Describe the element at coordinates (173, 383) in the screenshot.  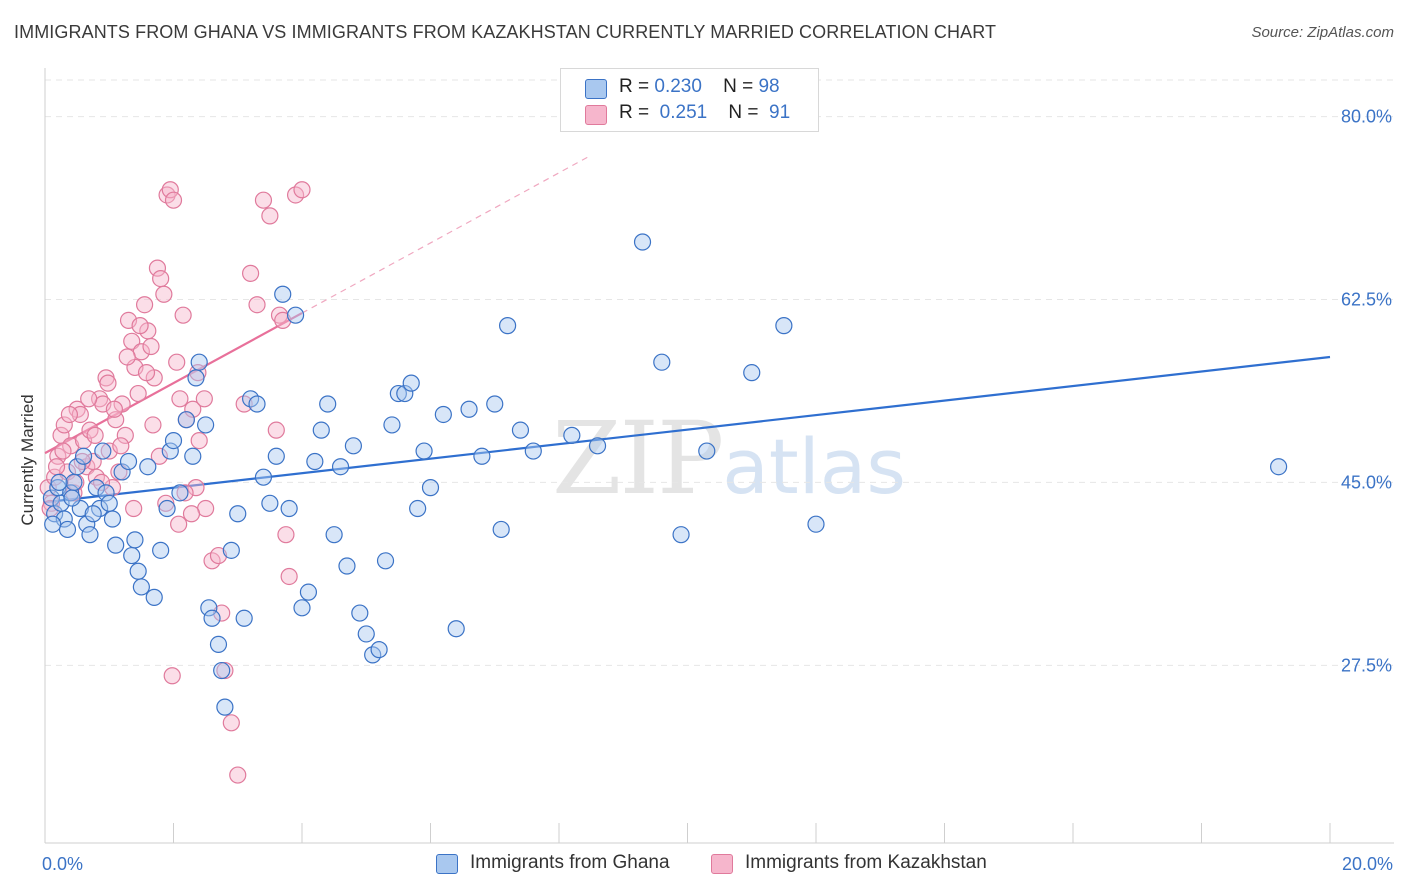
I see `trendline-kazakhstan` at that location.